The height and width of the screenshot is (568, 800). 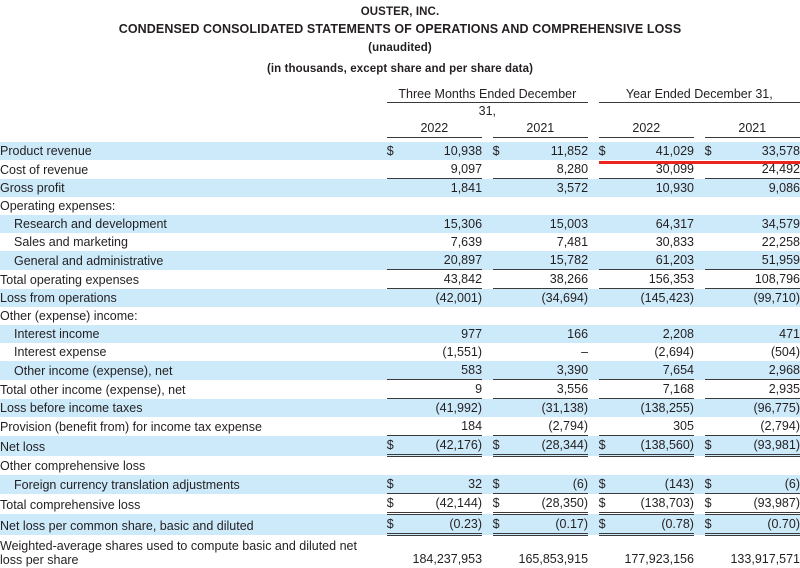 What do you see at coordinates (487, 94) in the screenshot?
I see `header-group-three-months: Three Months Ended December` at bounding box center [487, 94].